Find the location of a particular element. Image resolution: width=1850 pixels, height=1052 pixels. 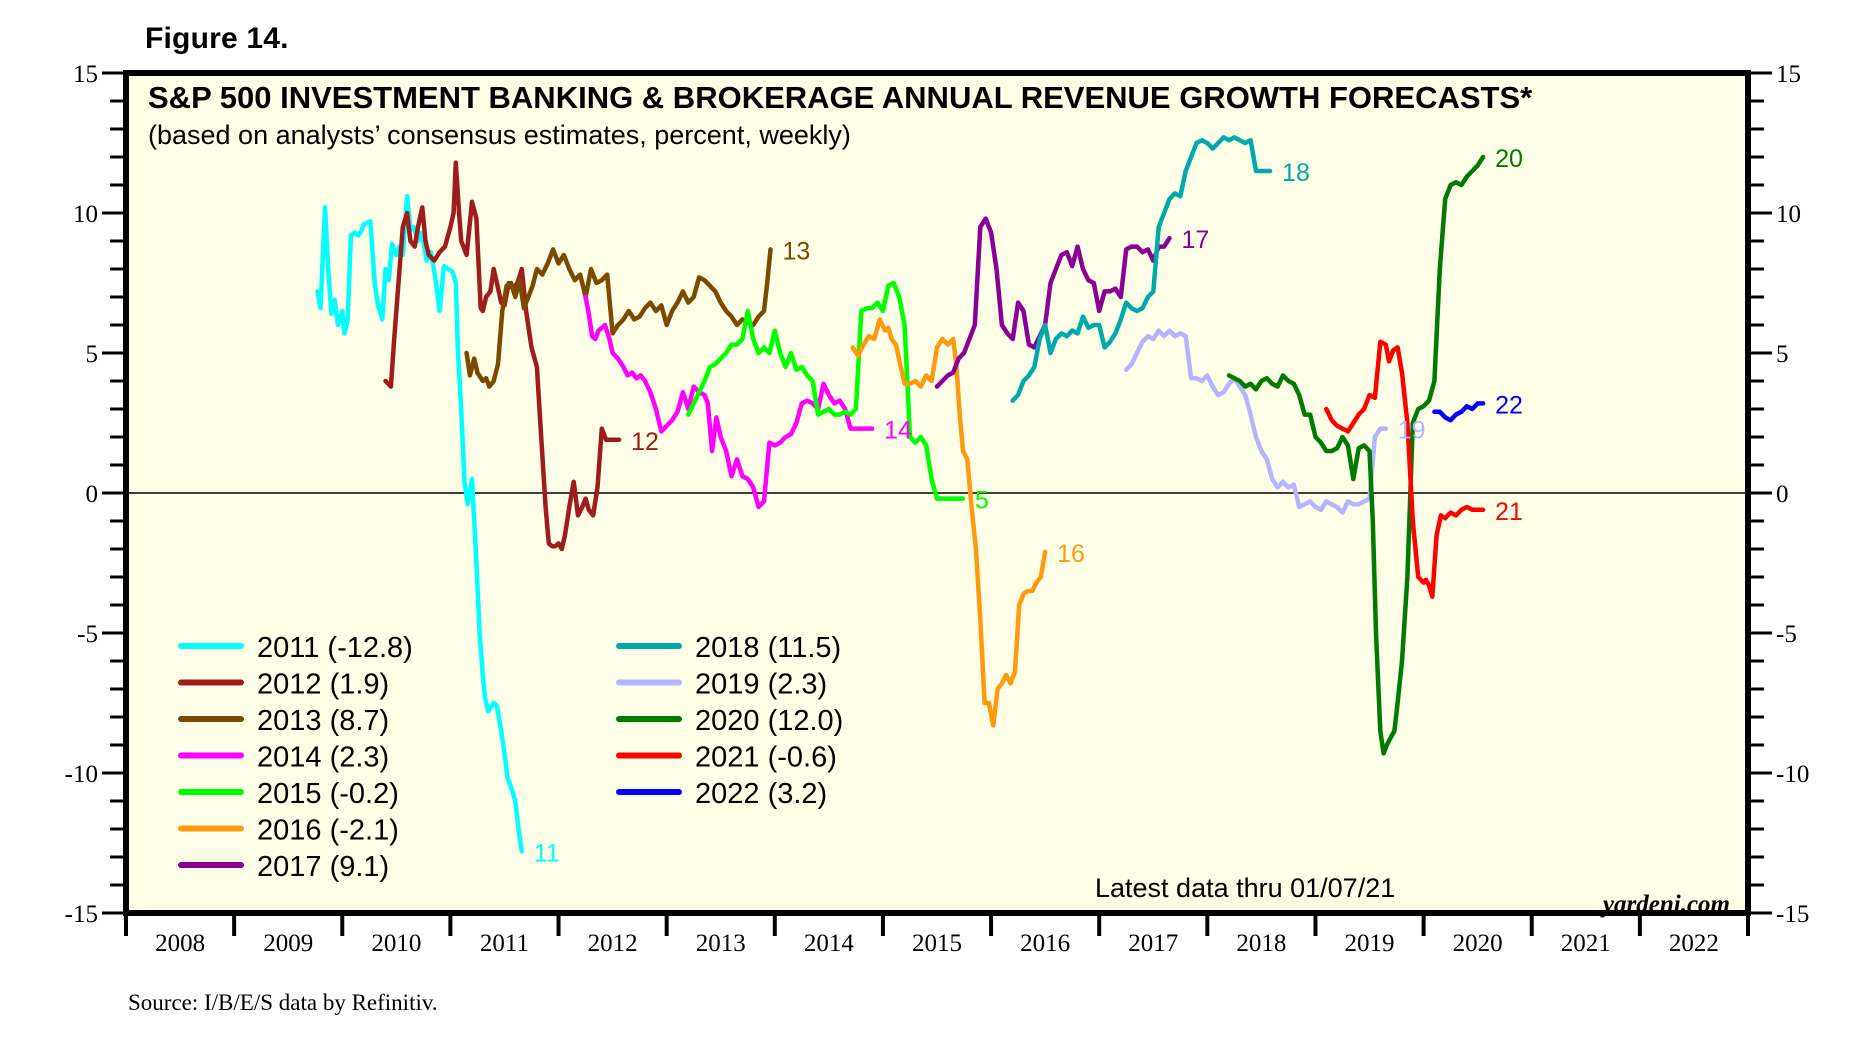

x-tick-label: 2015 is located at coordinates (937, 943).